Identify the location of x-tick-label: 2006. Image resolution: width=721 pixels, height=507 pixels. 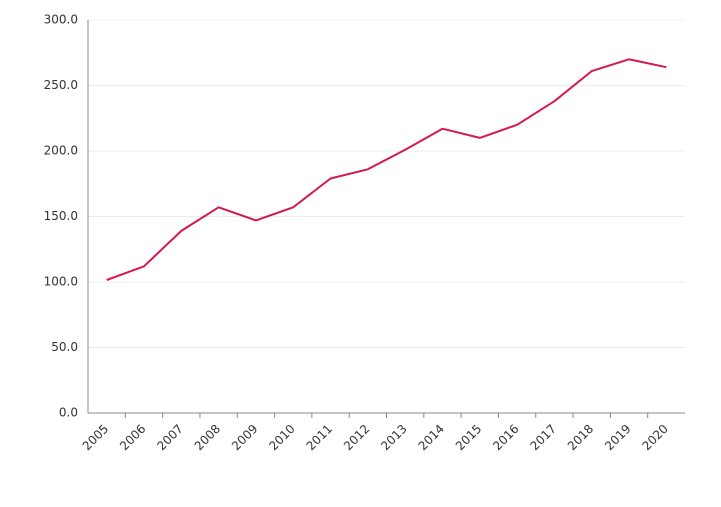
(132, 437).